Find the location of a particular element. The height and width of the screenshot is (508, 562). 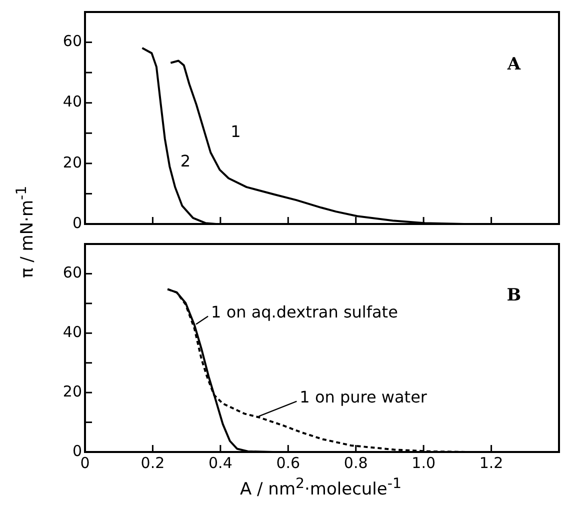

annotation: B is located at coordinates (514, 295).